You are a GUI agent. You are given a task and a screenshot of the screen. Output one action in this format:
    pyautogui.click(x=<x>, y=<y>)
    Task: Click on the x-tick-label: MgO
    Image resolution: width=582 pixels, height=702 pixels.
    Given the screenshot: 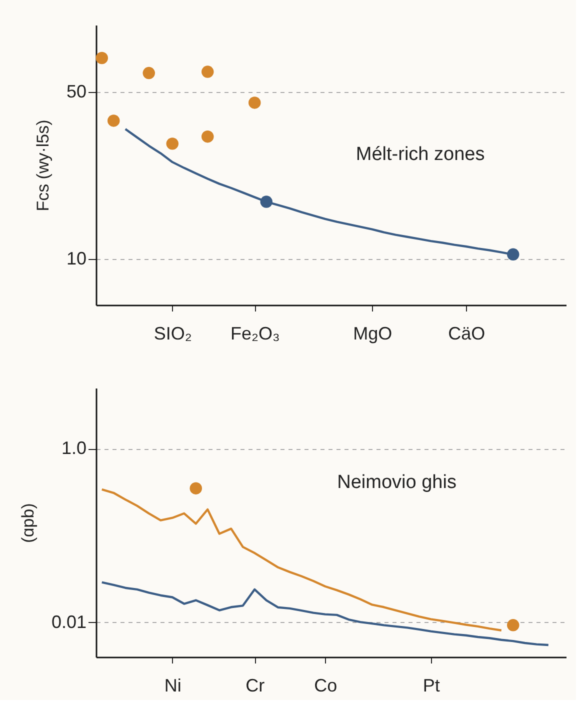 What is the action you would take?
    pyautogui.click(x=372, y=334)
    